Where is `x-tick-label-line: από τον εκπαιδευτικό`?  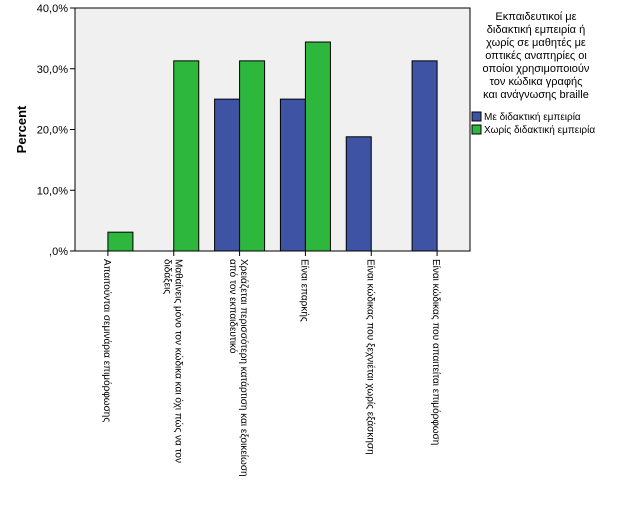
x-tick-label-line: από τον εκπαιδευτικό is located at coordinates (233, 306).